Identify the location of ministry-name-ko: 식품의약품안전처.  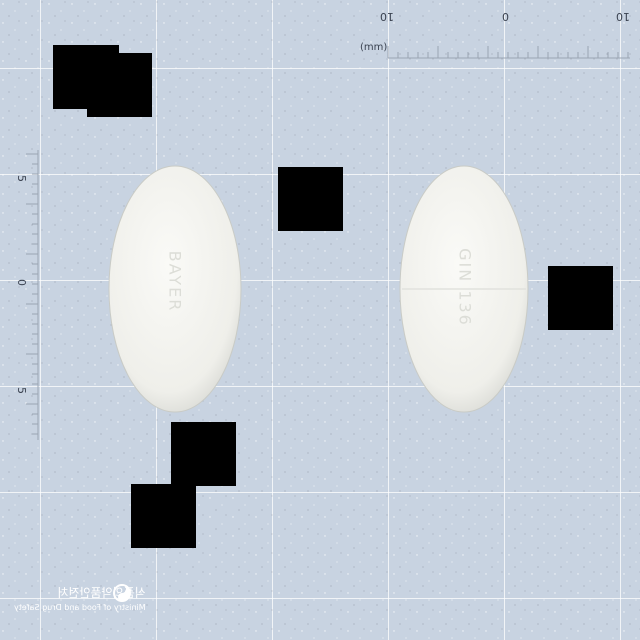
(101, 593).